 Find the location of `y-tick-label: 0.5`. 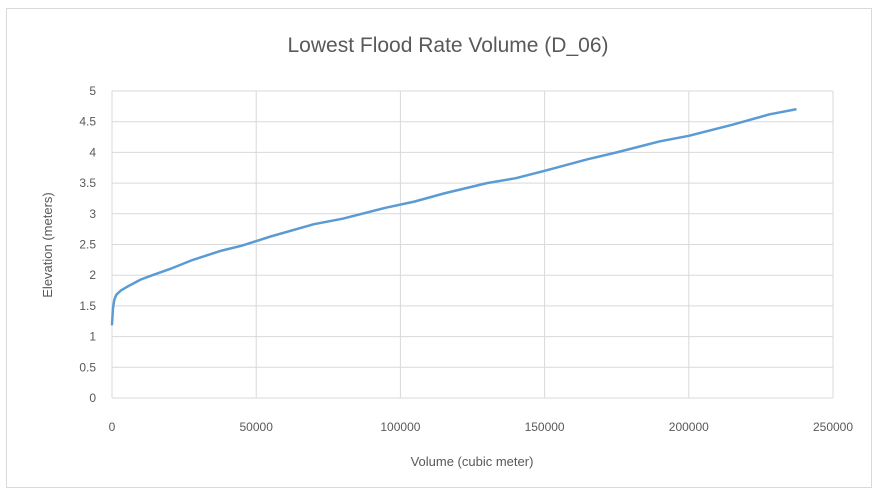

y-tick-label: 0.5 is located at coordinates (87, 367).